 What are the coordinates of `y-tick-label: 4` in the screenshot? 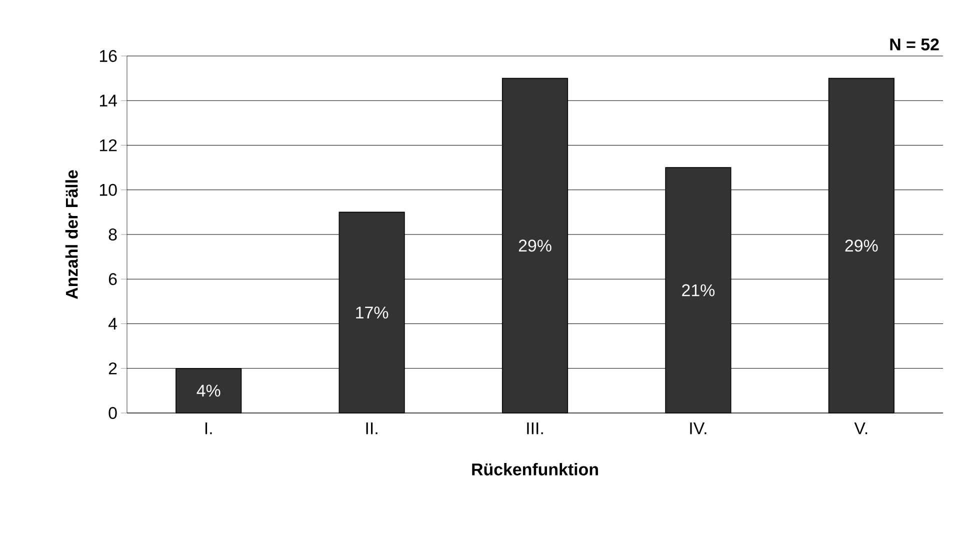 It's located at (112, 324).